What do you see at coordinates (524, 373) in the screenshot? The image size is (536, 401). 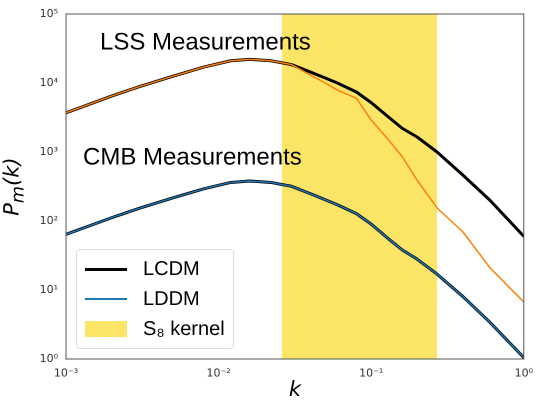 I see `x-tick-label: 10⁰` at bounding box center [524, 373].